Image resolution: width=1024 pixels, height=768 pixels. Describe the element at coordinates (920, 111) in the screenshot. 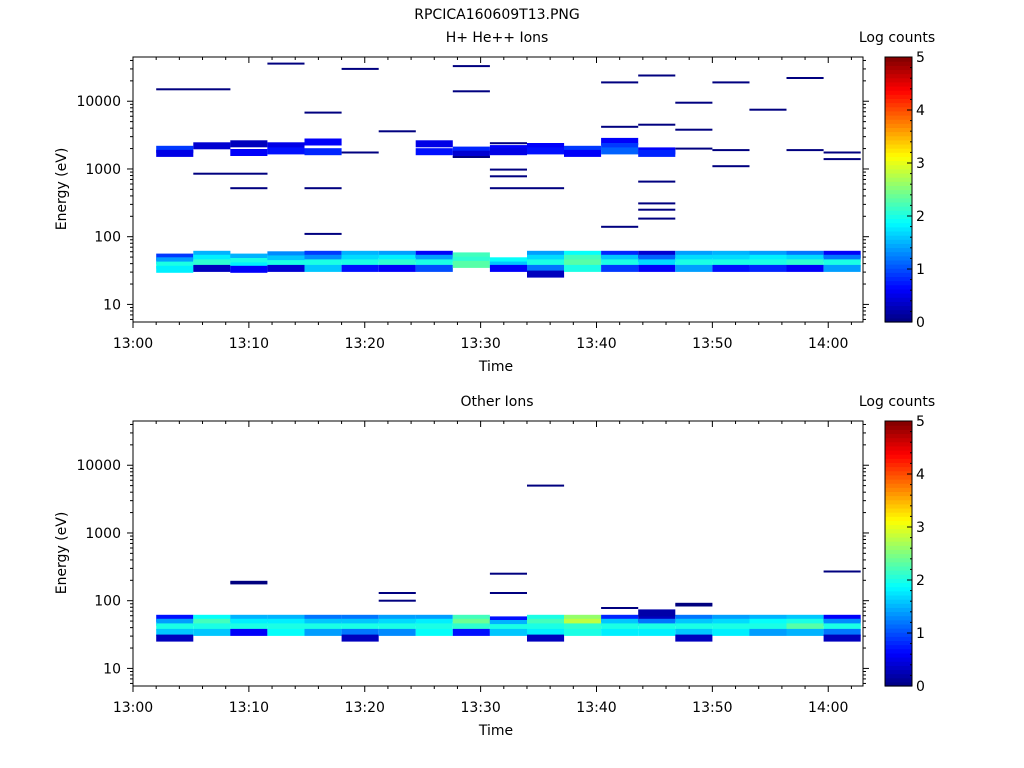

I see `colorbar-tick-label: 4` at that location.